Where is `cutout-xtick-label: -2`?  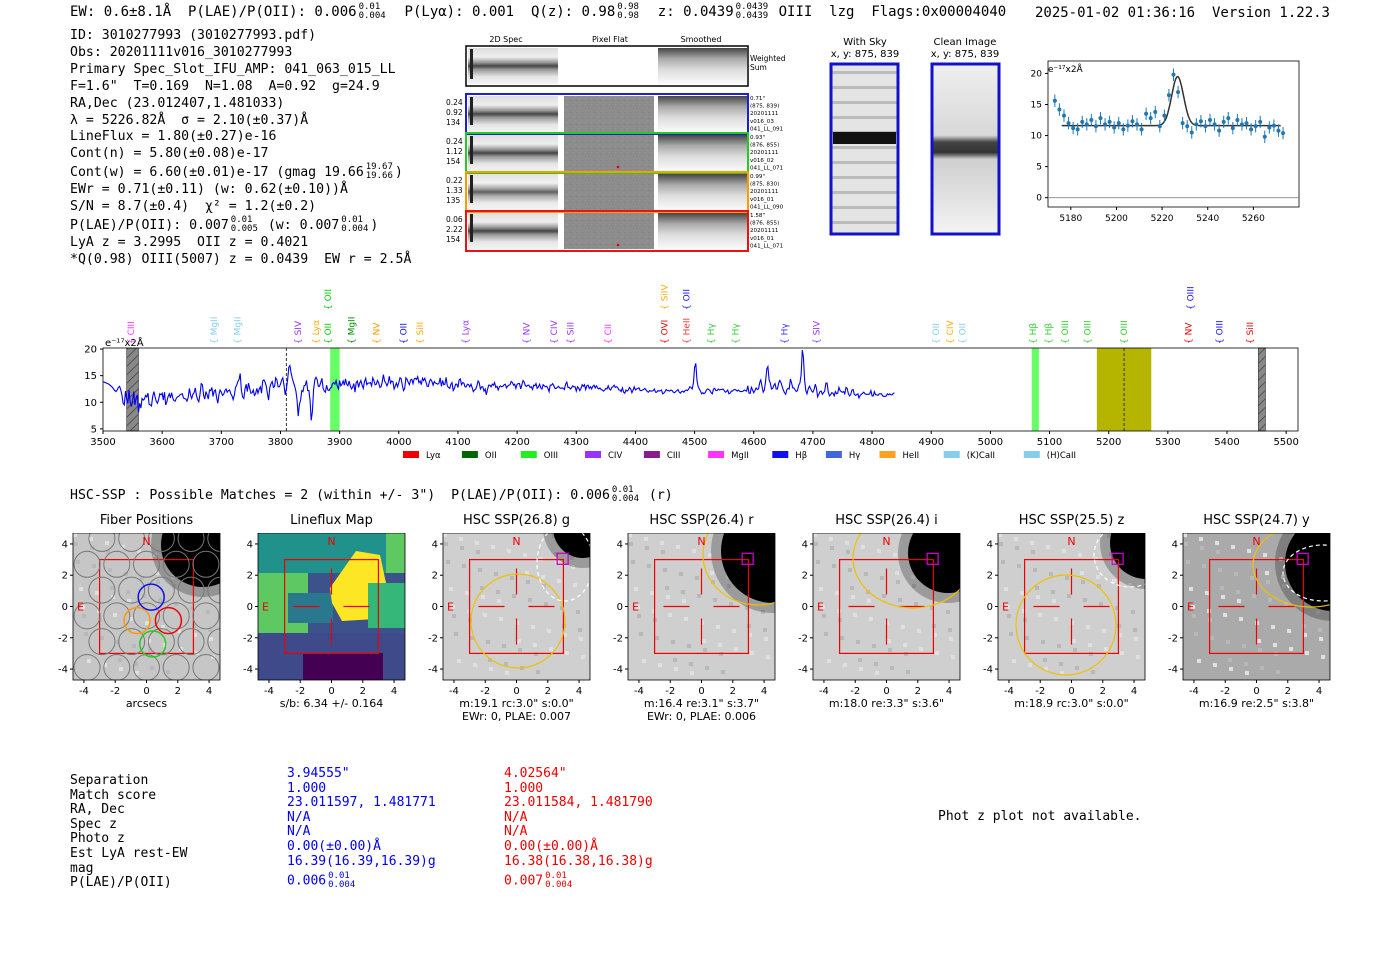
cutout-xtick-label: -2 is located at coordinates (1040, 691).